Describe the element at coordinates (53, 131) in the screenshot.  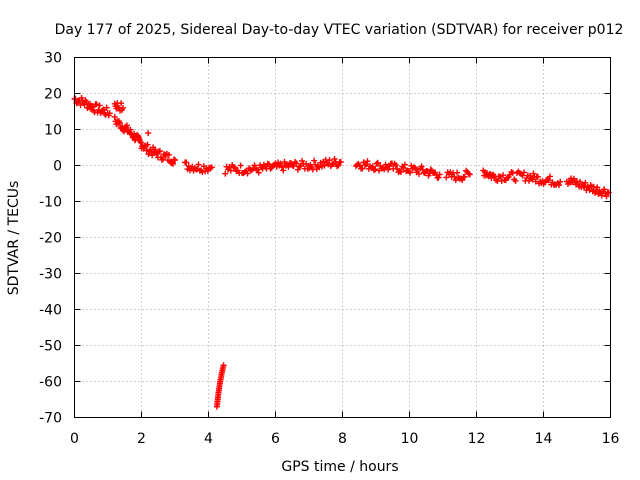
I see `y-tick-label: 10` at that location.